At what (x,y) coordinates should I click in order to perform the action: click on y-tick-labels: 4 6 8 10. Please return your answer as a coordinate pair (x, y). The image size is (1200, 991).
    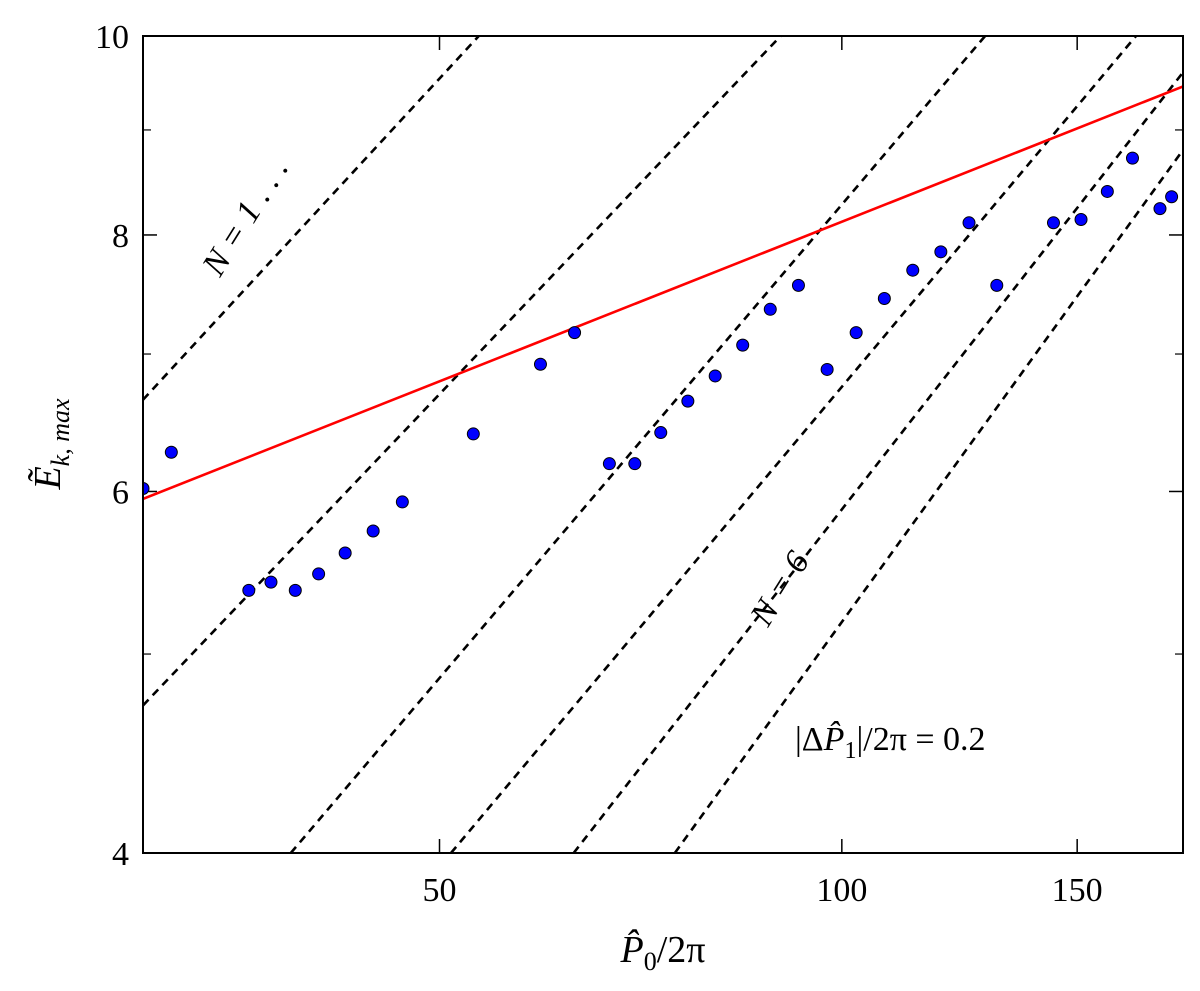
    Looking at the image, I should click on (112, 446).